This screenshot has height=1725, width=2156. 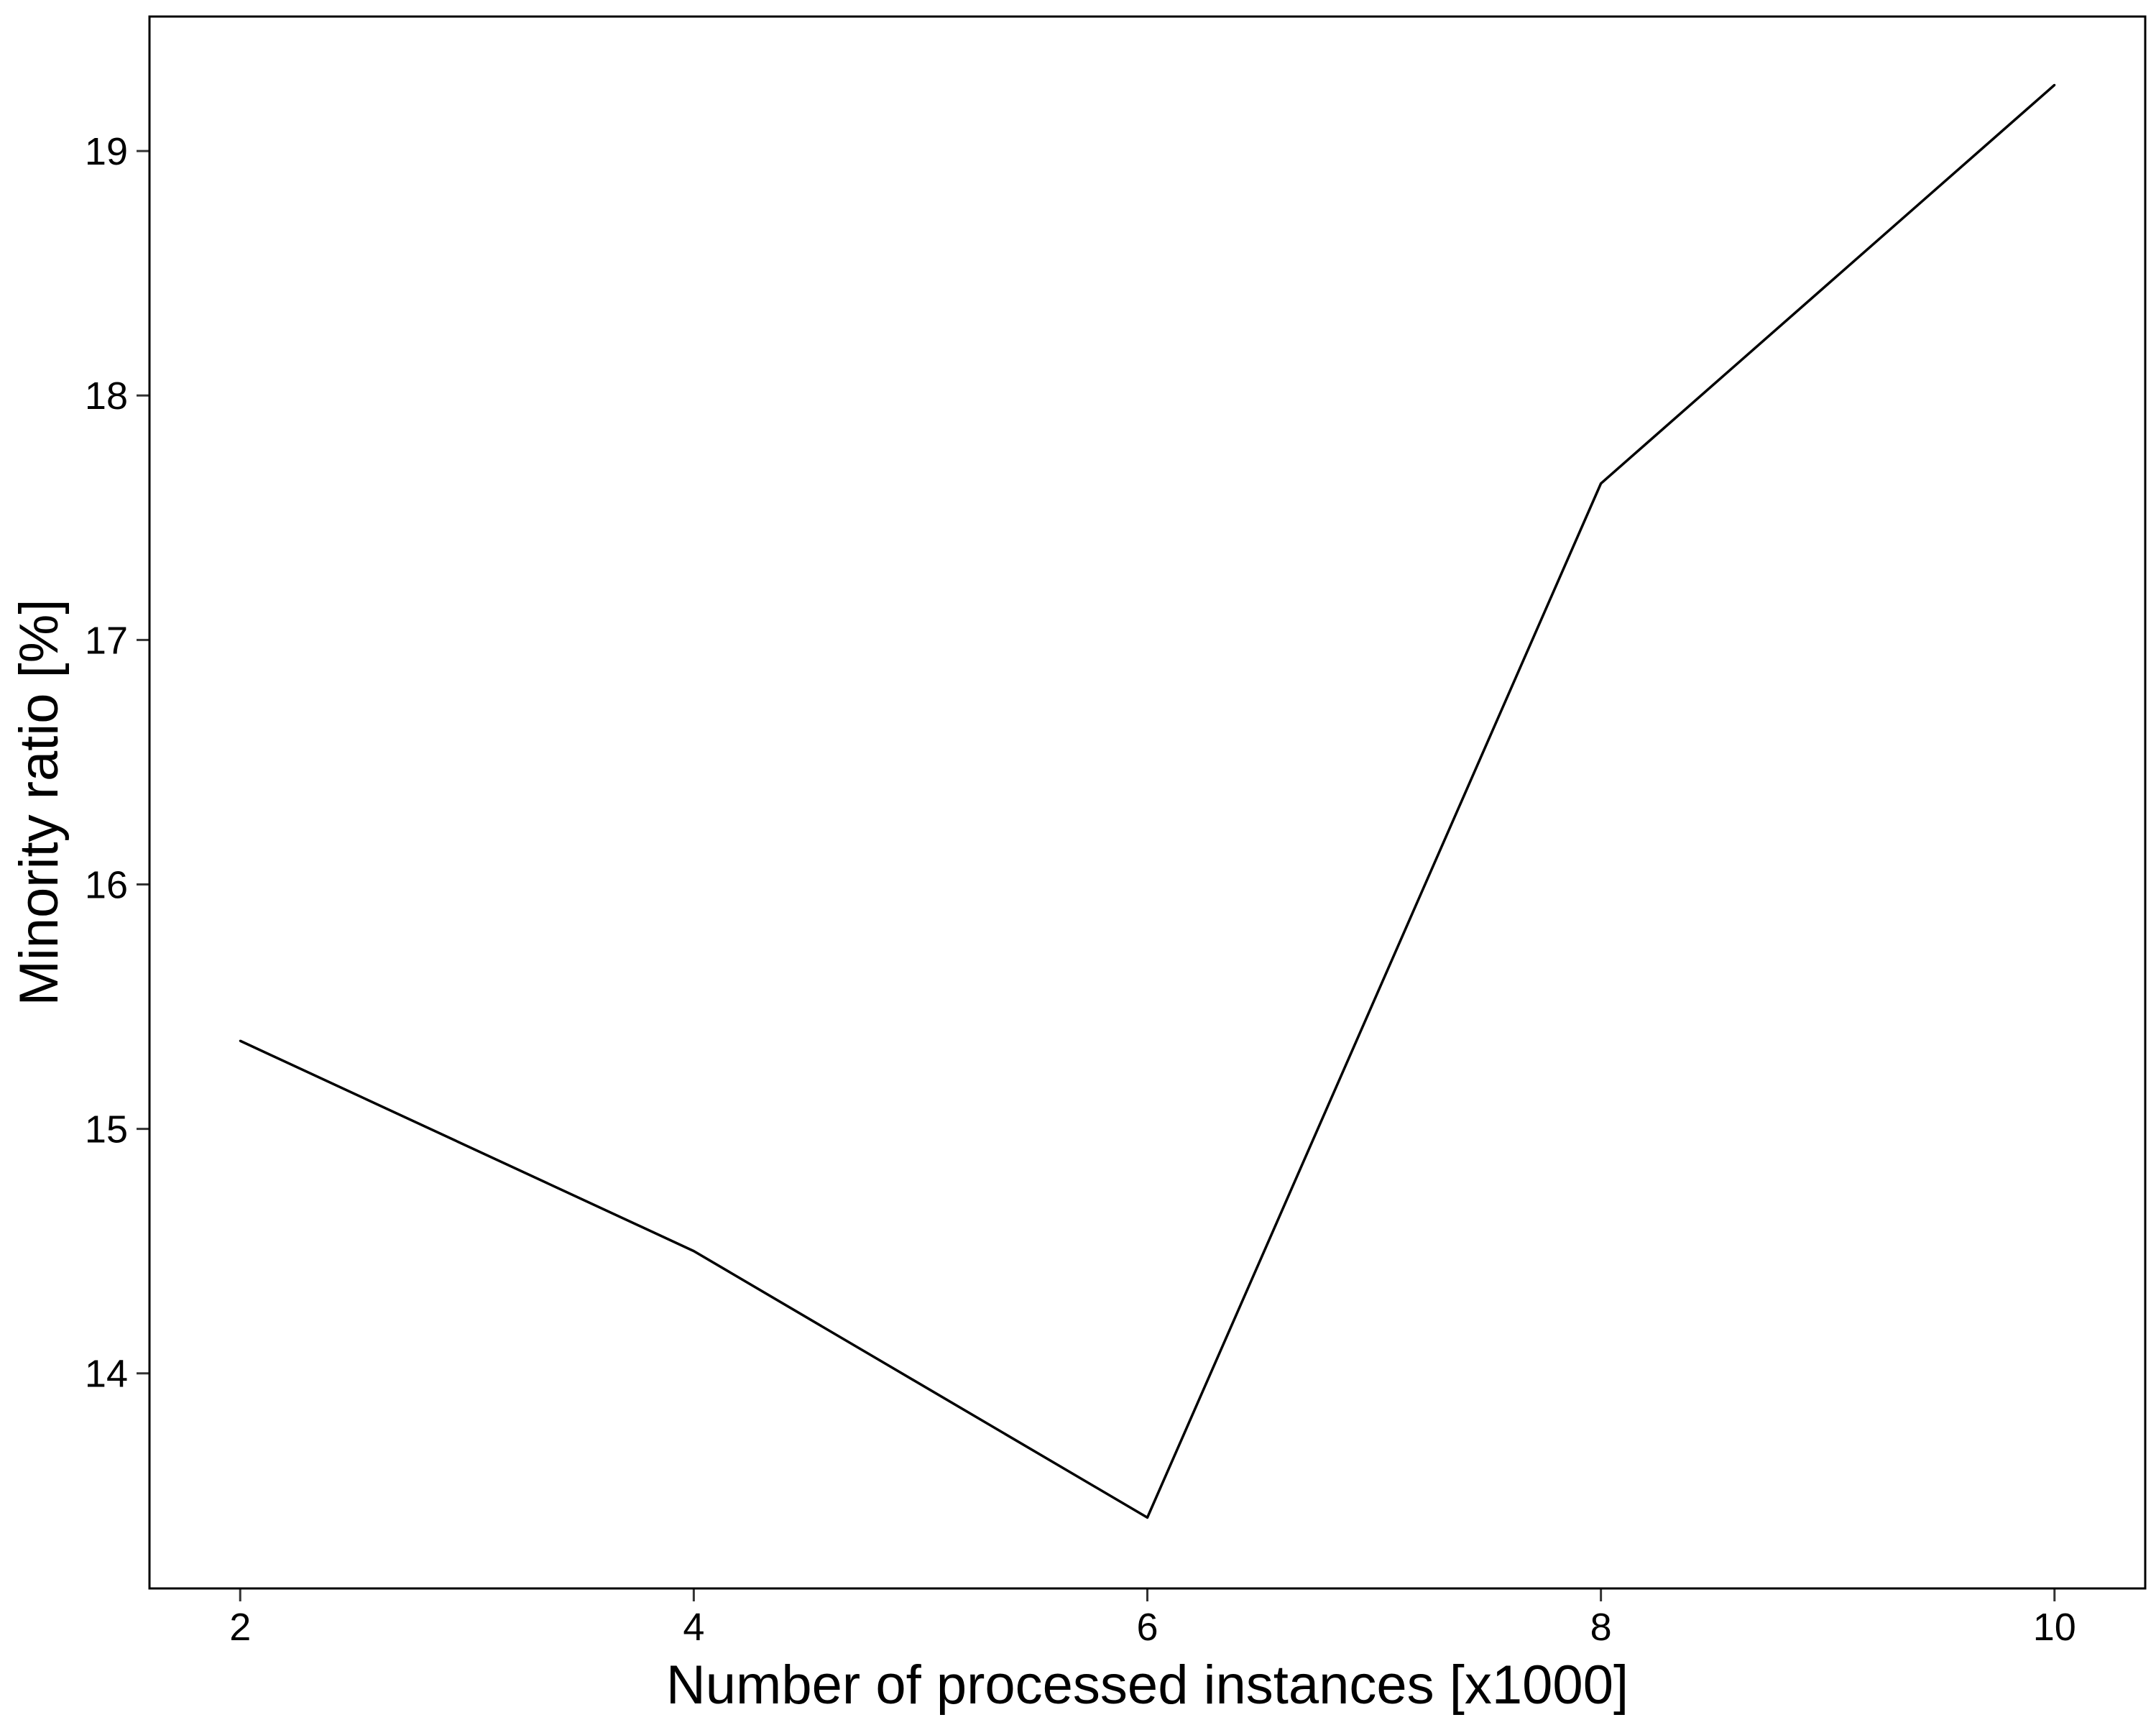 I want to click on y-tick-label: 16, so click(x=106, y=884).